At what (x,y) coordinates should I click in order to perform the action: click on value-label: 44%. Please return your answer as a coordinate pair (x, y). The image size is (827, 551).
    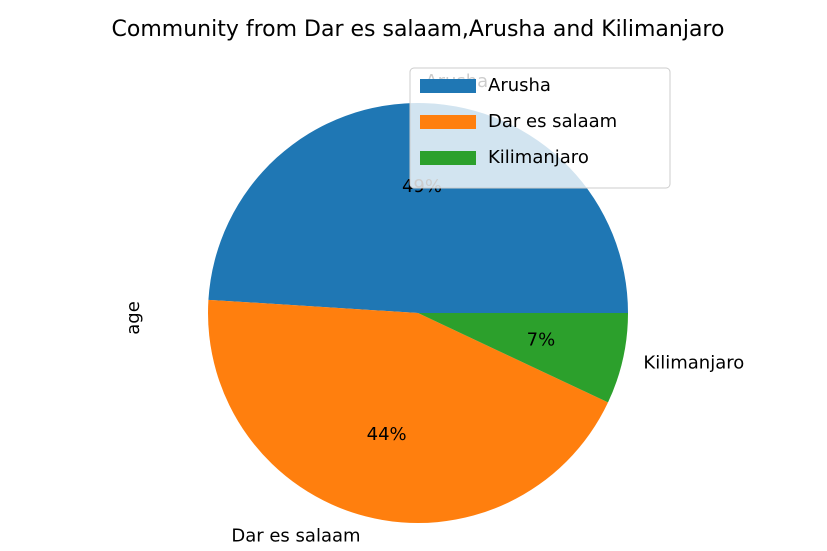
    Looking at the image, I should click on (387, 434).